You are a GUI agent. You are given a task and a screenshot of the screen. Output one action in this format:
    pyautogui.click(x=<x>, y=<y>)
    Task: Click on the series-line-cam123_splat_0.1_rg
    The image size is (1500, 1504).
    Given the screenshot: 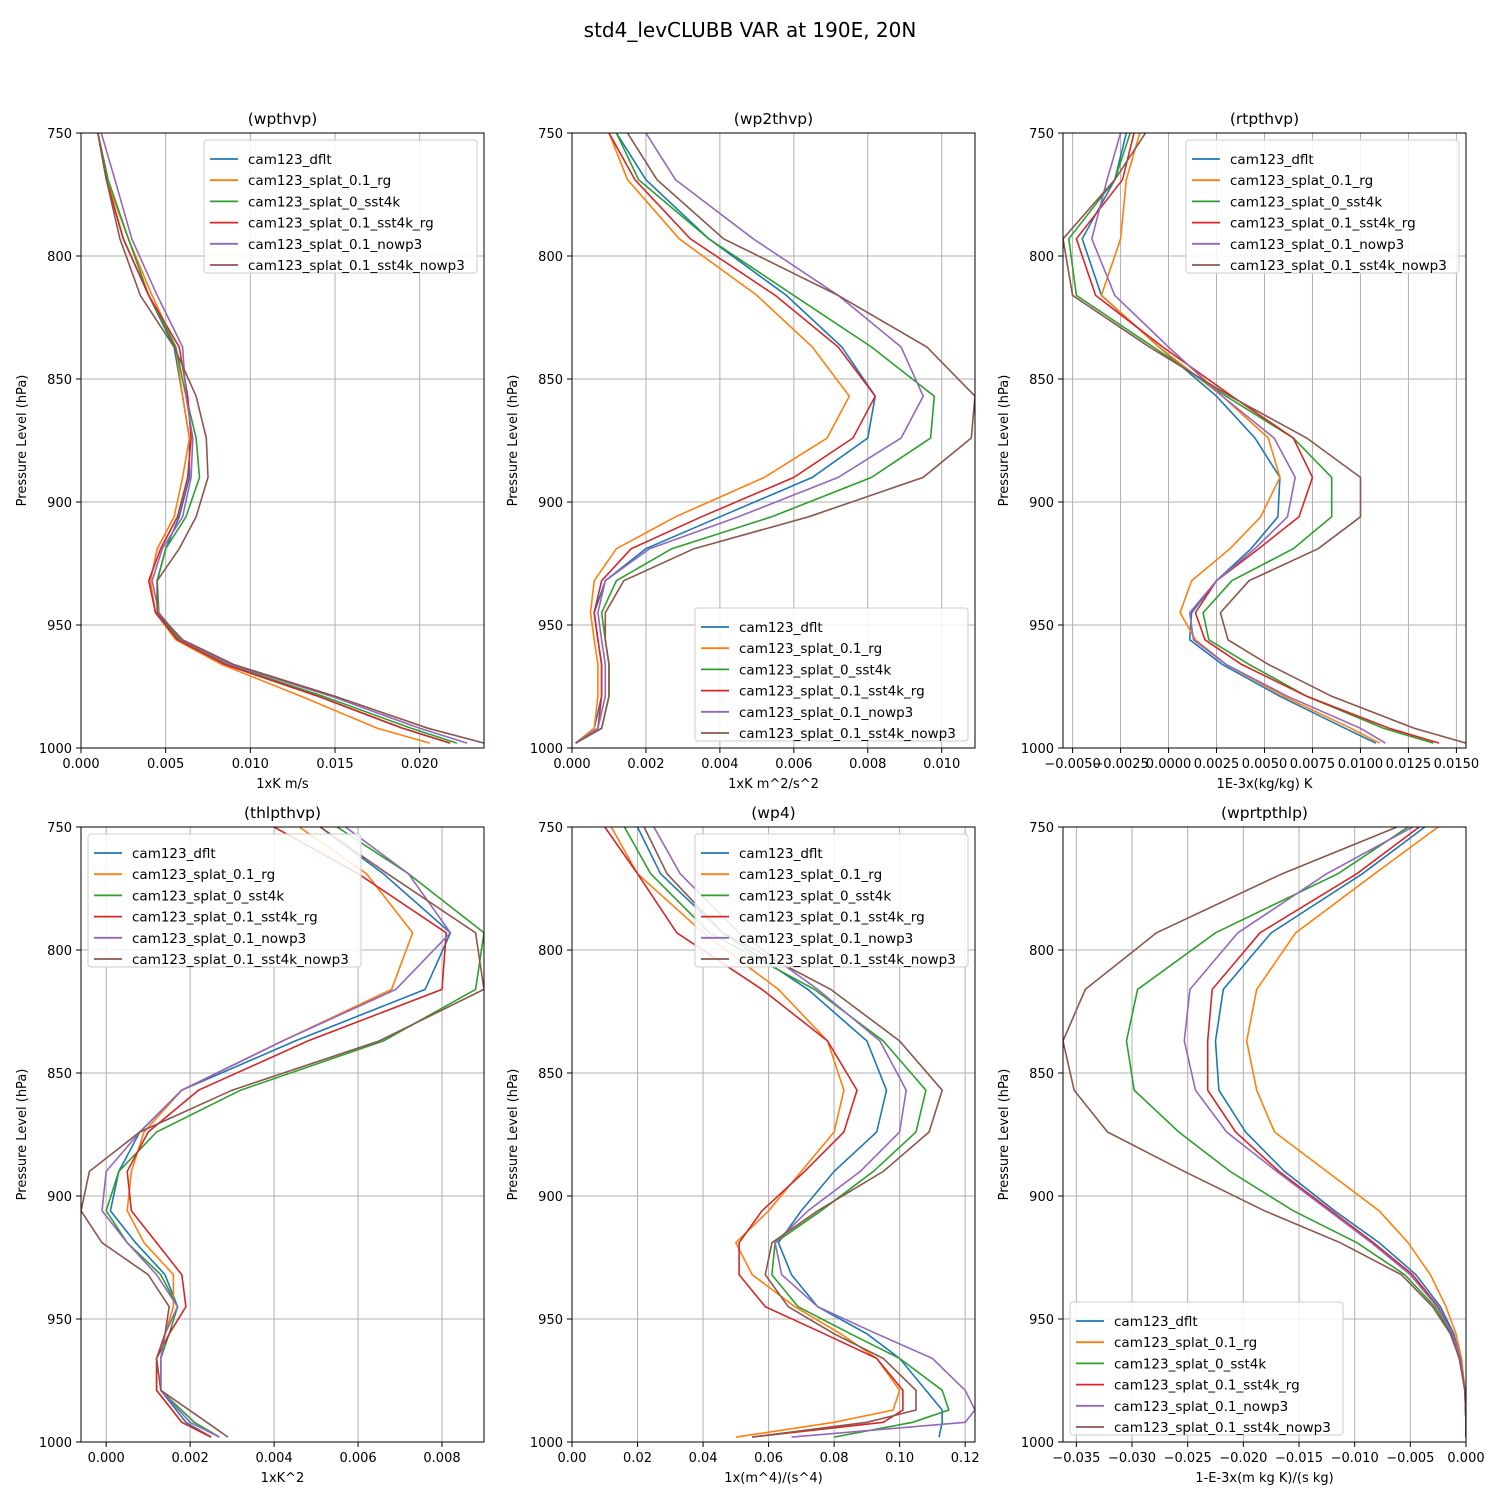 What is the action you would take?
    pyautogui.click(x=755, y=1132)
    